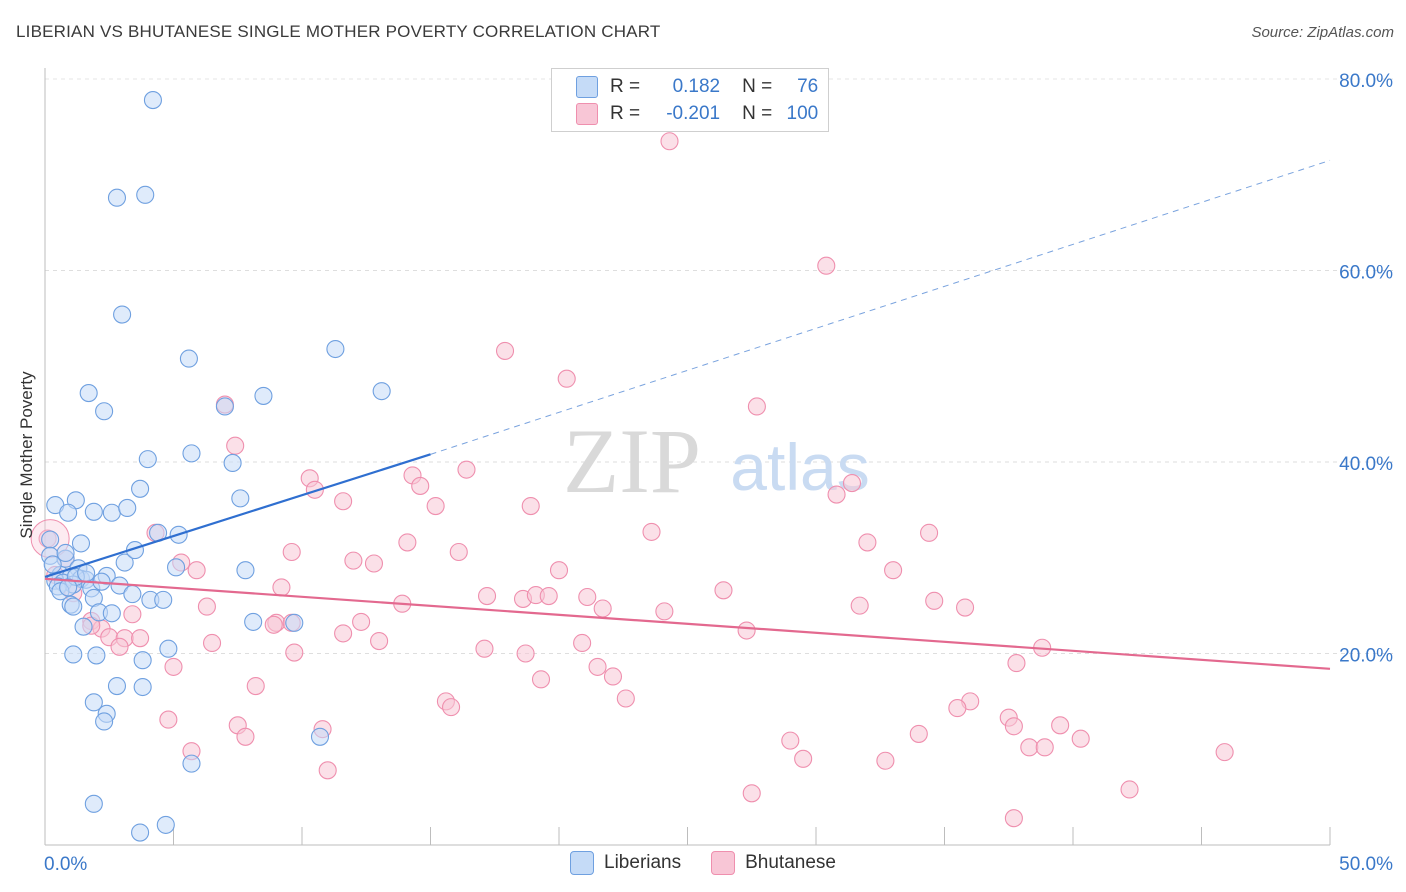 This screenshot has height=892, width=1406. I want to click on legend-row-liberians: R = 0.182 N = 76, so click(697, 87).